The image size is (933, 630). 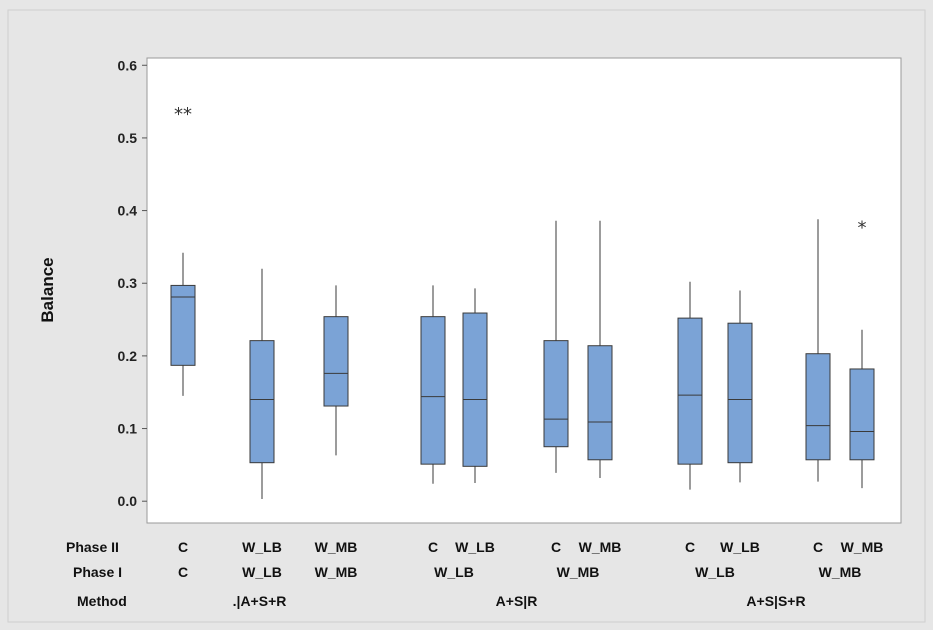 What do you see at coordinates (128, 65) in the screenshot?
I see `y-tick-label: 0.6` at bounding box center [128, 65].